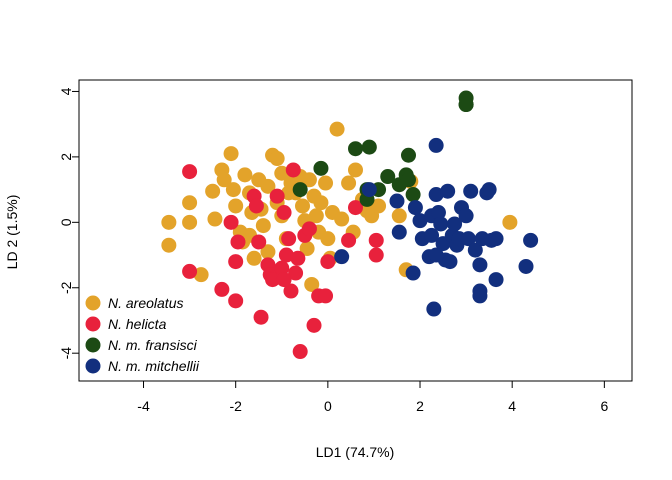 The image size is (672, 480). Describe the element at coordinates (66, 287) in the screenshot. I see `y-tick-label: -2` at that location.